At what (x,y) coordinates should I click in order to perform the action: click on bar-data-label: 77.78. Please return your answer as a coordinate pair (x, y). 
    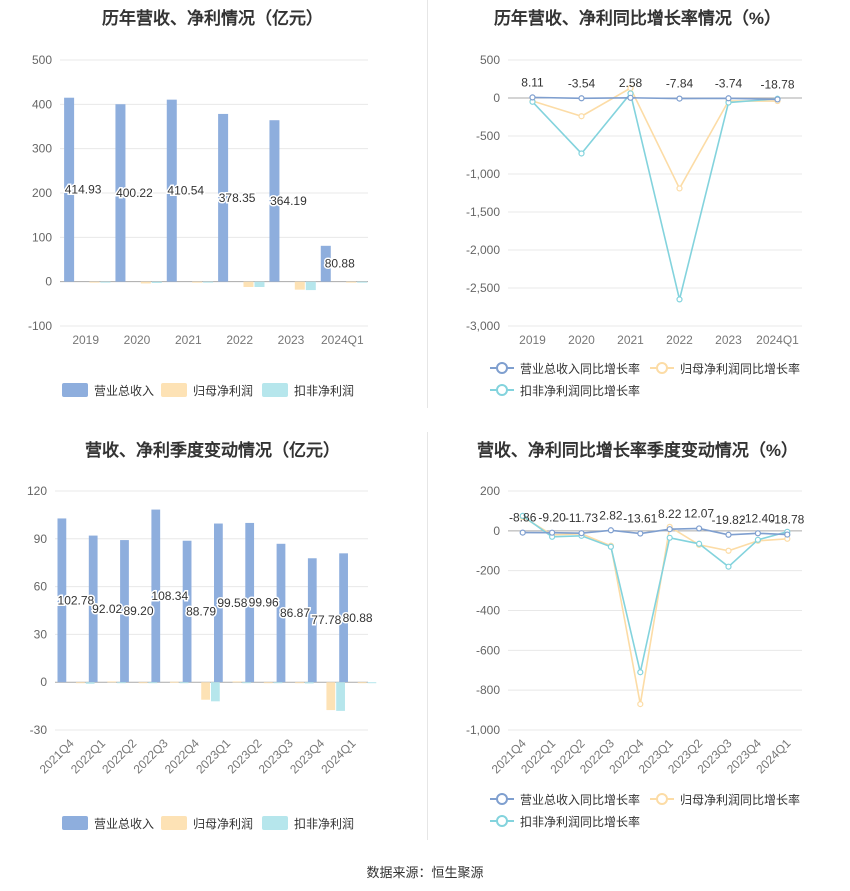
    Looking at the image, I should click on (326, 620).